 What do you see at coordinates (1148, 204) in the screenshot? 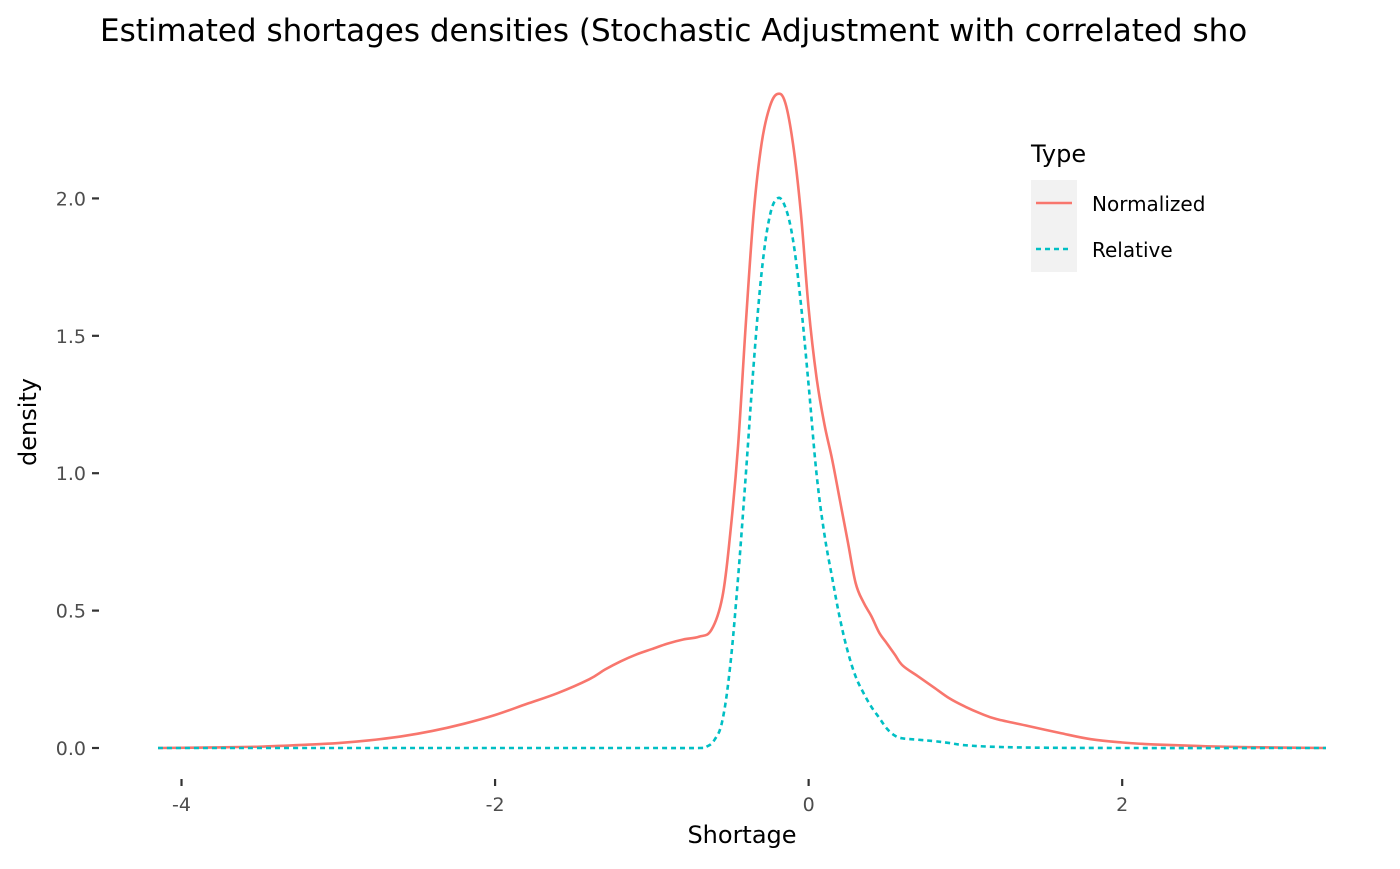
I see `legend-label-normalized: Normalized` at bounding box center [1148, 204].